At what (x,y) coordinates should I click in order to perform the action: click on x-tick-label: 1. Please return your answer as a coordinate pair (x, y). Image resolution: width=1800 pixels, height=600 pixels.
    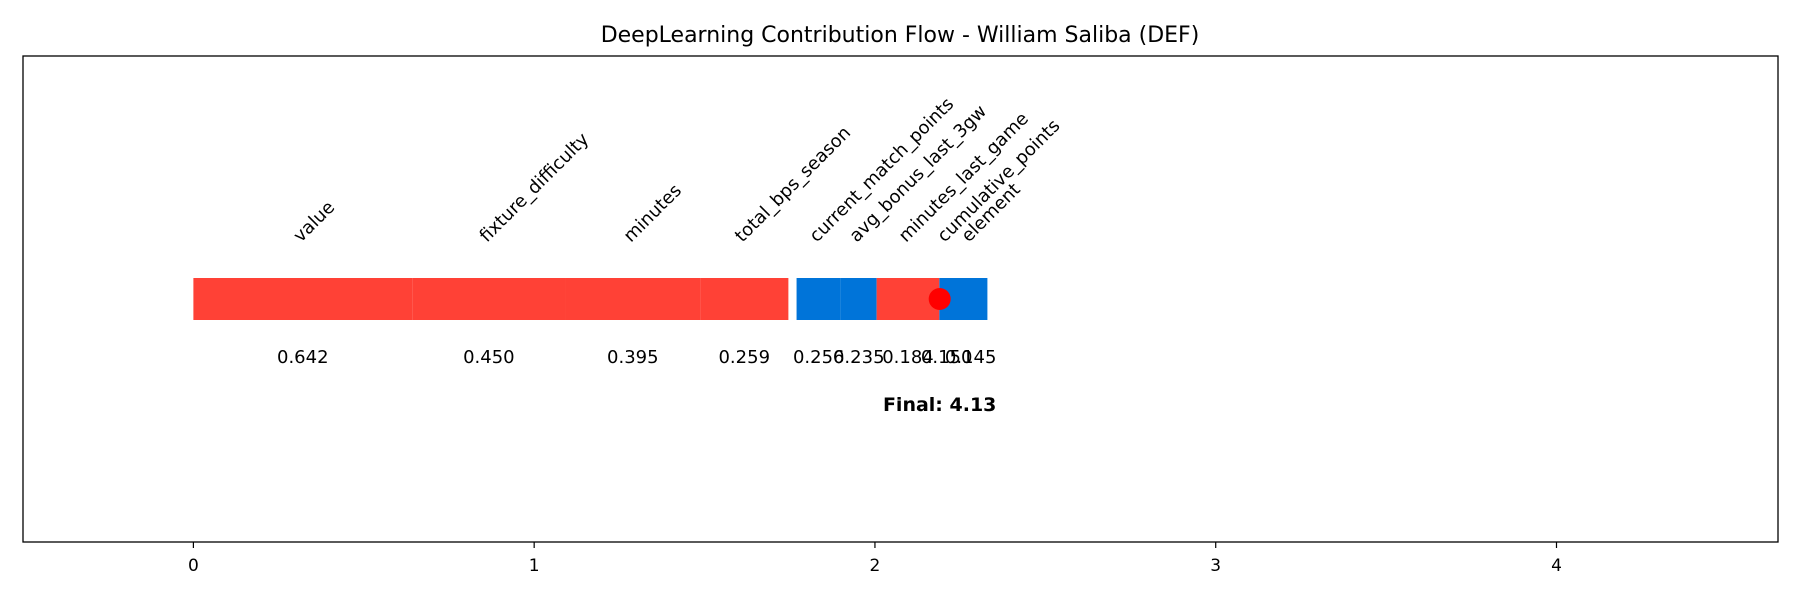
    Looking at the image, I should click on (534, 566).